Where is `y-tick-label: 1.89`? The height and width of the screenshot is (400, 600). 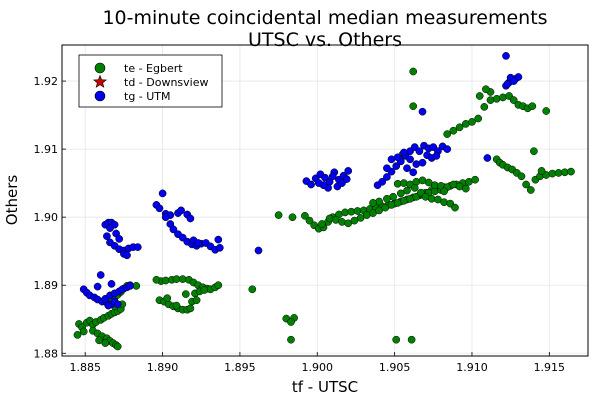 y-tick-label: 1.89 is located at coordinates (46, 285).